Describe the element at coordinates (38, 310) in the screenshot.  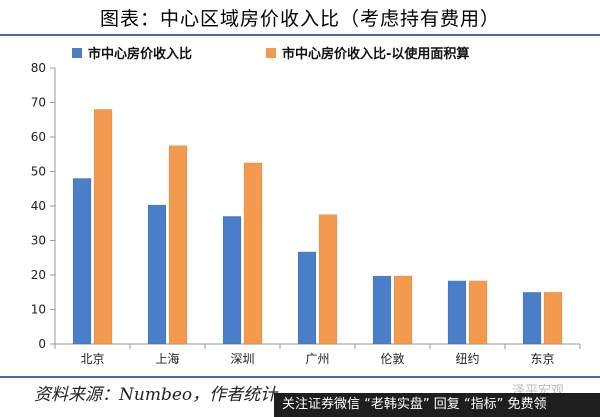
I see `y-tick-label: 10` at that location.